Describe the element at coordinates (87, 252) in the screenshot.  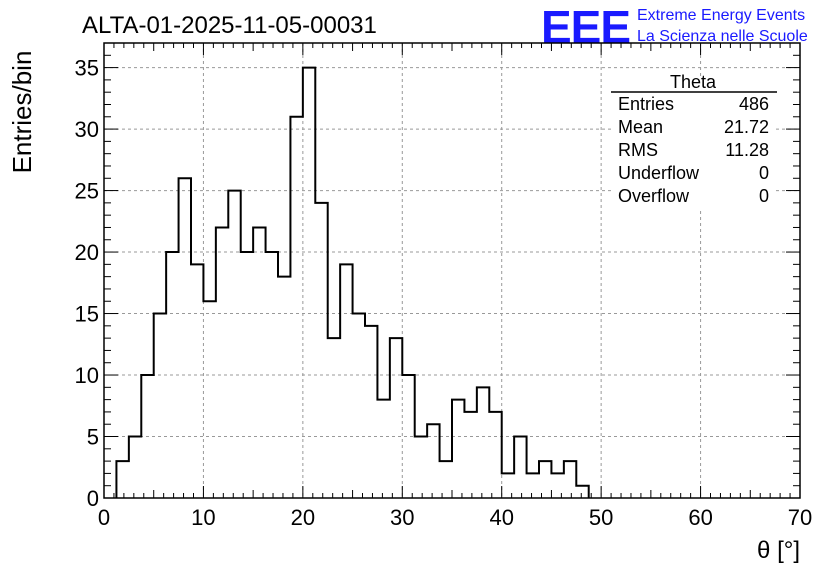
I see `y-tick-label: 20` at that location.